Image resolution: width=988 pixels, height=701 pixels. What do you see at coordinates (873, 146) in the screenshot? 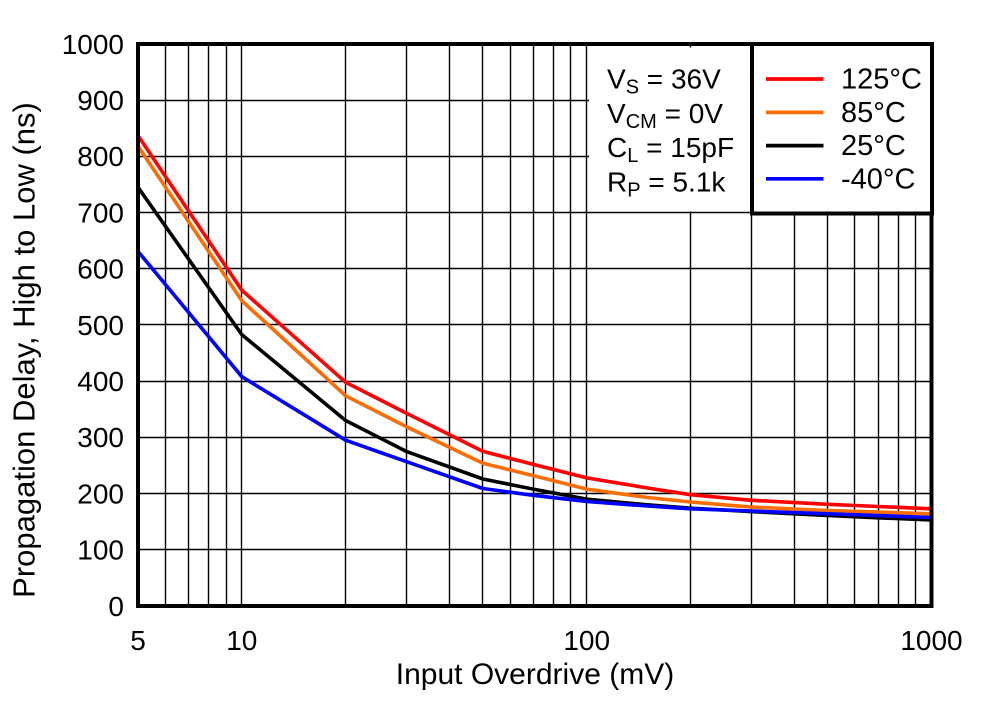
I see `svg-text: 25°C` at bounding box center [873, 146].